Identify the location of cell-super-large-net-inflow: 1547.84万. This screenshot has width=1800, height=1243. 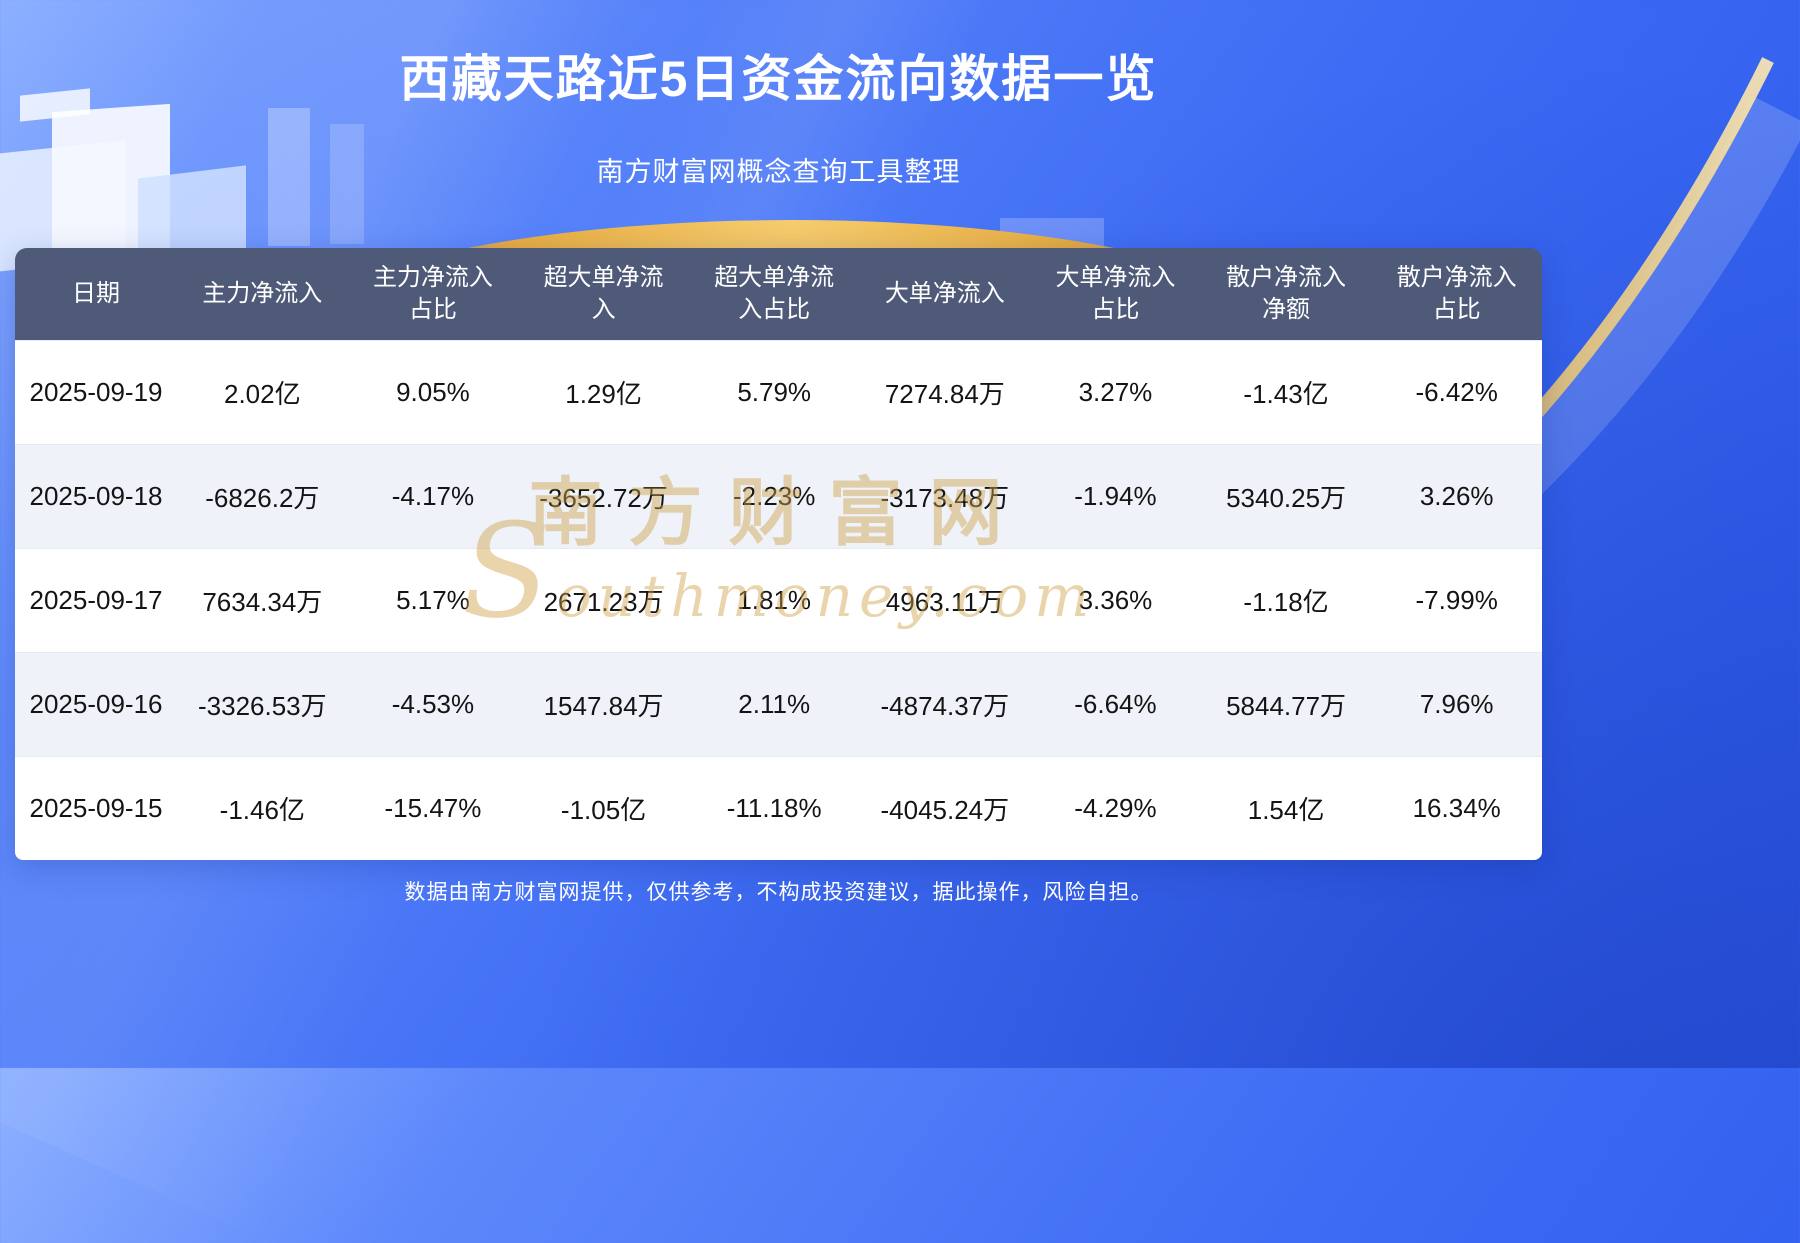
(603, 706).